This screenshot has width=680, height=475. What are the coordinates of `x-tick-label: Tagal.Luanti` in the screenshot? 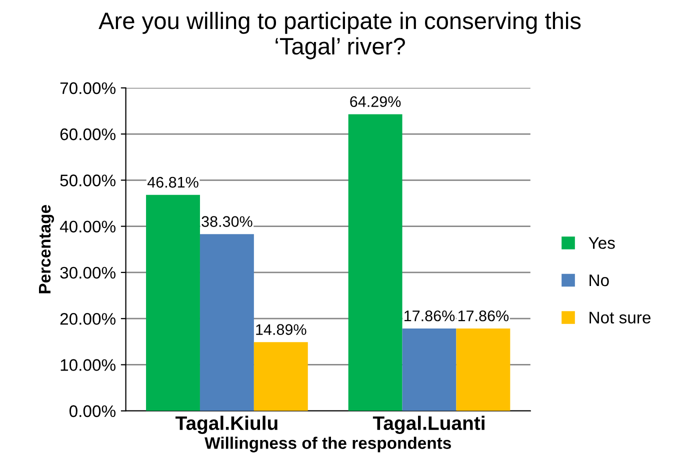 It's located at (428, 425).